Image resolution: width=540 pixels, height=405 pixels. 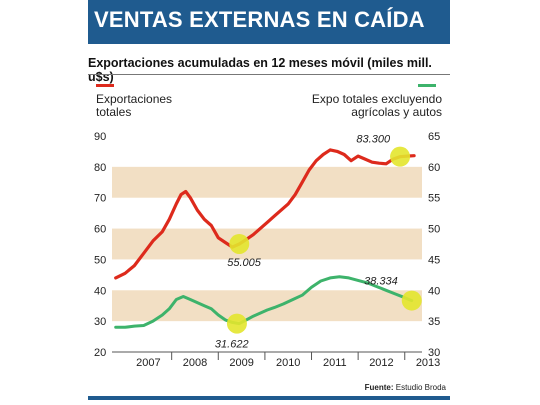 What do you see at coordinates (100, 353) in the screenshot?
I see `left-tick-label: 20` at bounding box center [100, 353].